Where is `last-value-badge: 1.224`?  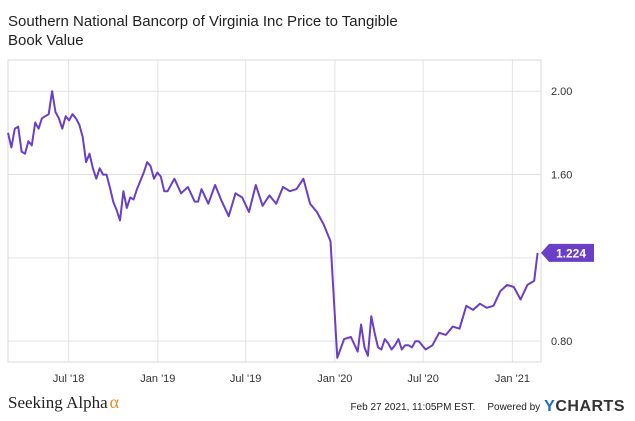
last-value-badge: 1.224 is located at coordinates (567, 252).